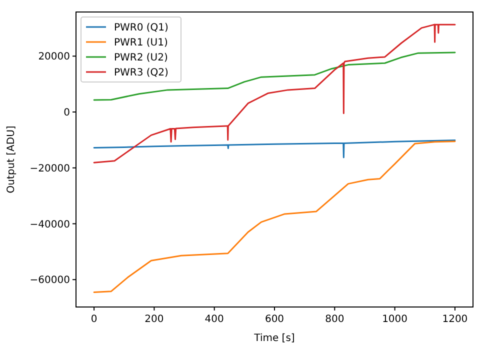 This screenshot has width=483, height=347. What do you see at coordinates (141, 28) in the screenshot?
I see `legend-label: PWR0 (Q1)` at bounding box center [141, 28].